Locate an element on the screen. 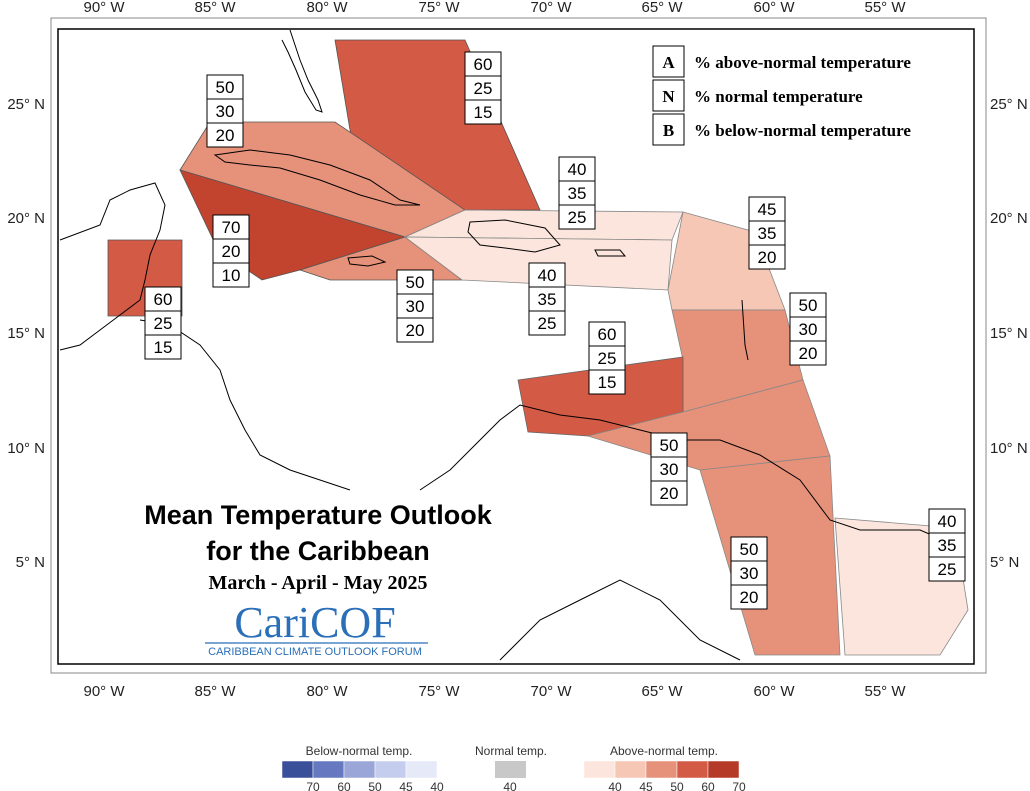 The image size is (1030, 791). legend-below-tick: 60 is located at coordinates (344, 785).